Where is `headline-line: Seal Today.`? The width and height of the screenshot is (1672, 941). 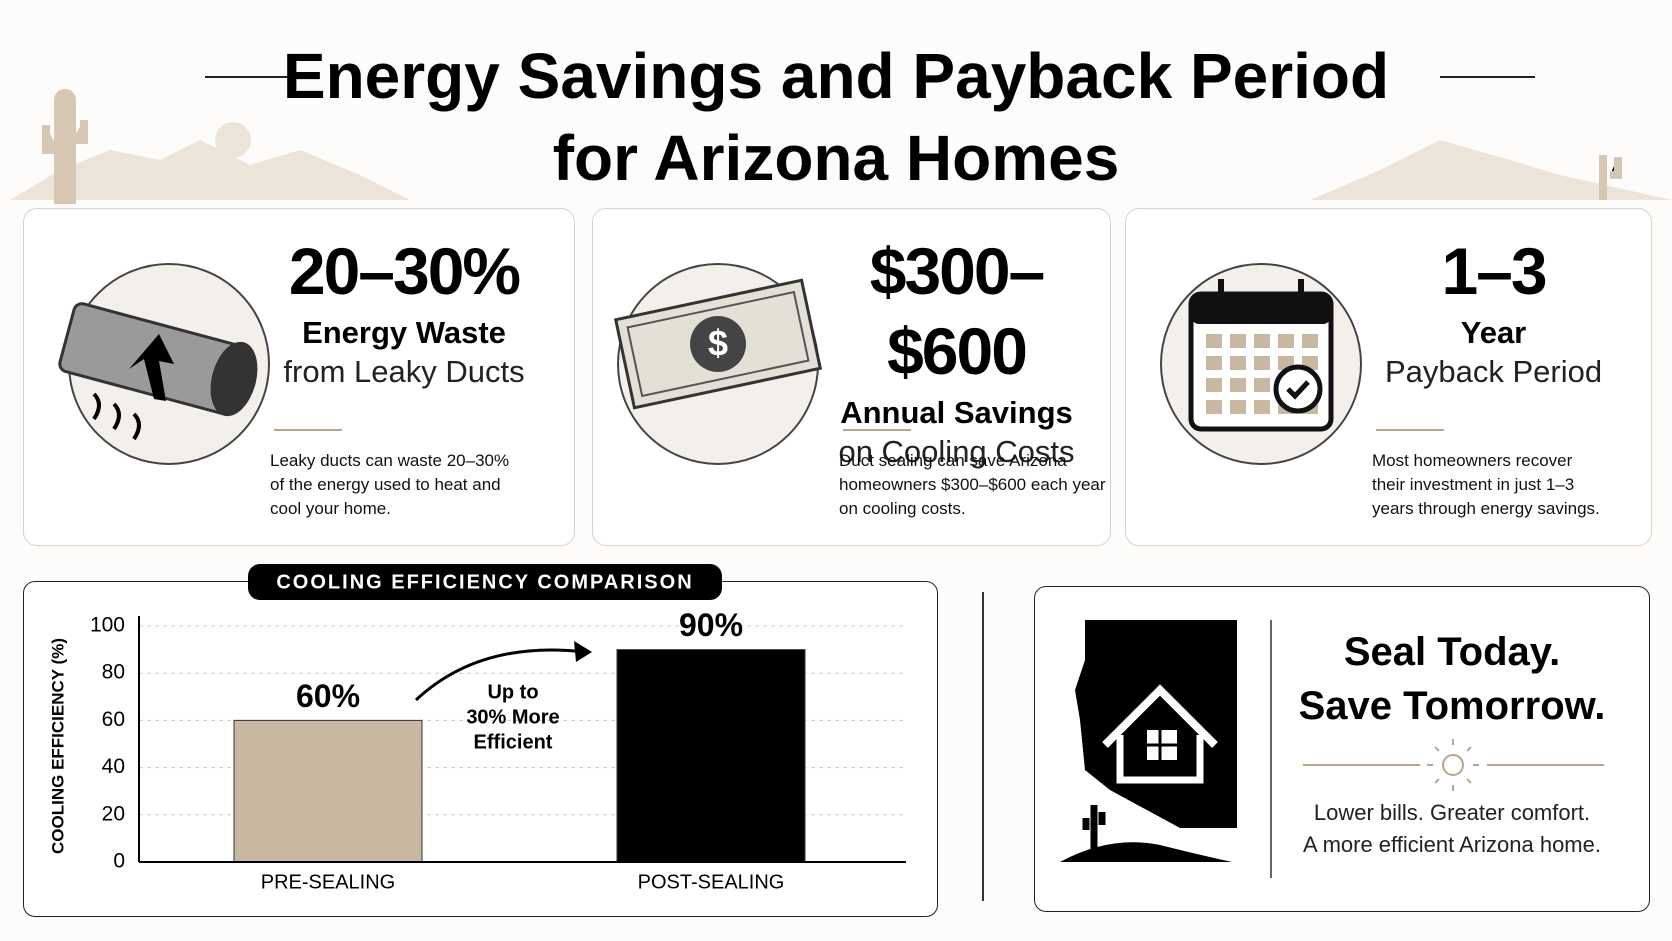
headline-line: Seal Today. is located at coordinates (1452, 652).